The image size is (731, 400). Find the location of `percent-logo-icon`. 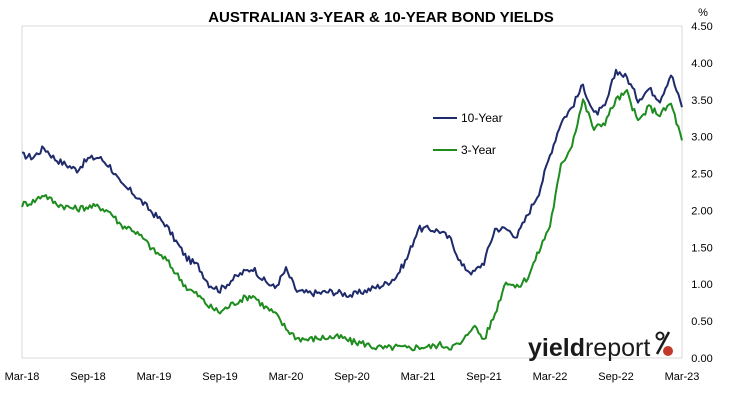

percent-logo-icon is located at coordinates (664, 343).